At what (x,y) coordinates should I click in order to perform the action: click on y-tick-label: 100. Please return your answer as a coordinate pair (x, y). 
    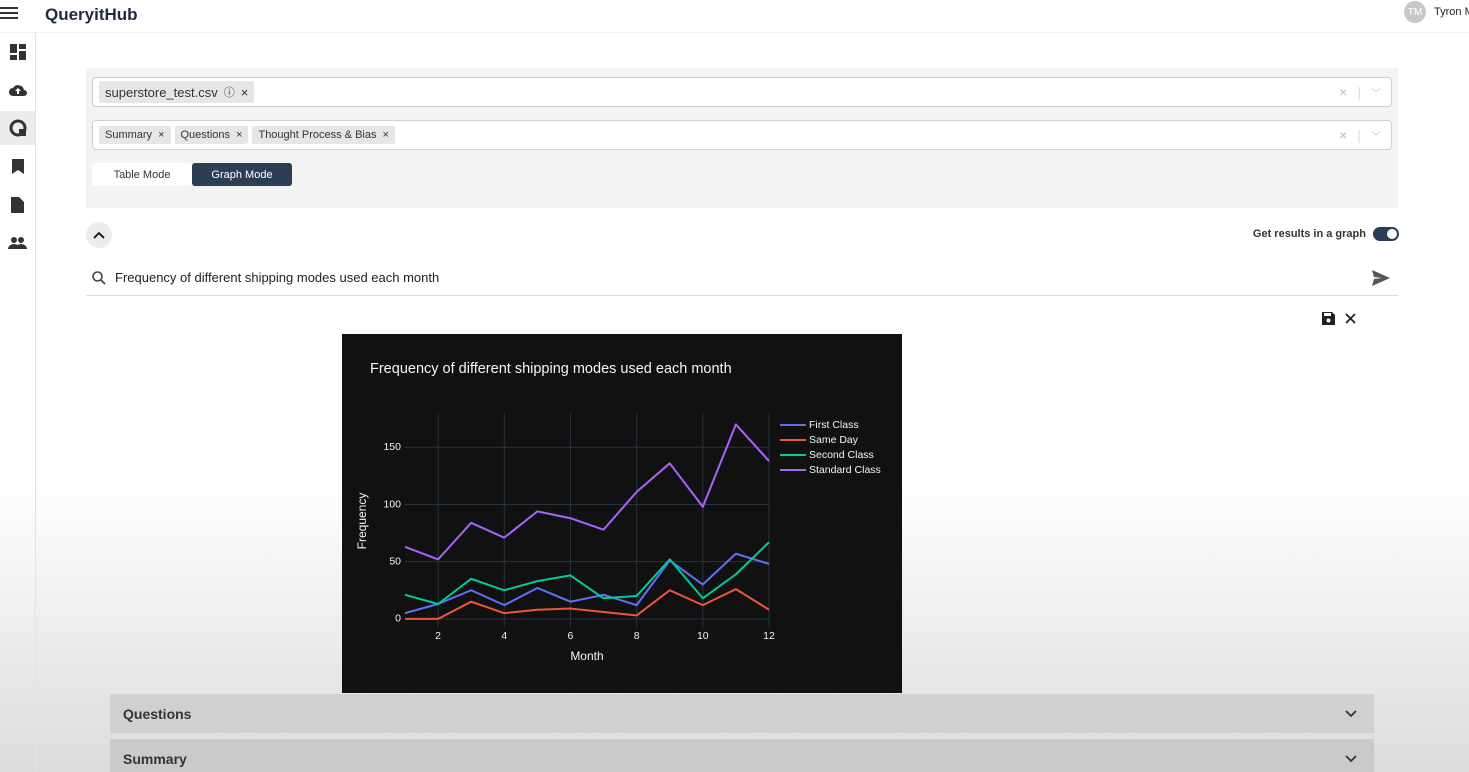
    Looking at the image, I should click on (392, 504).